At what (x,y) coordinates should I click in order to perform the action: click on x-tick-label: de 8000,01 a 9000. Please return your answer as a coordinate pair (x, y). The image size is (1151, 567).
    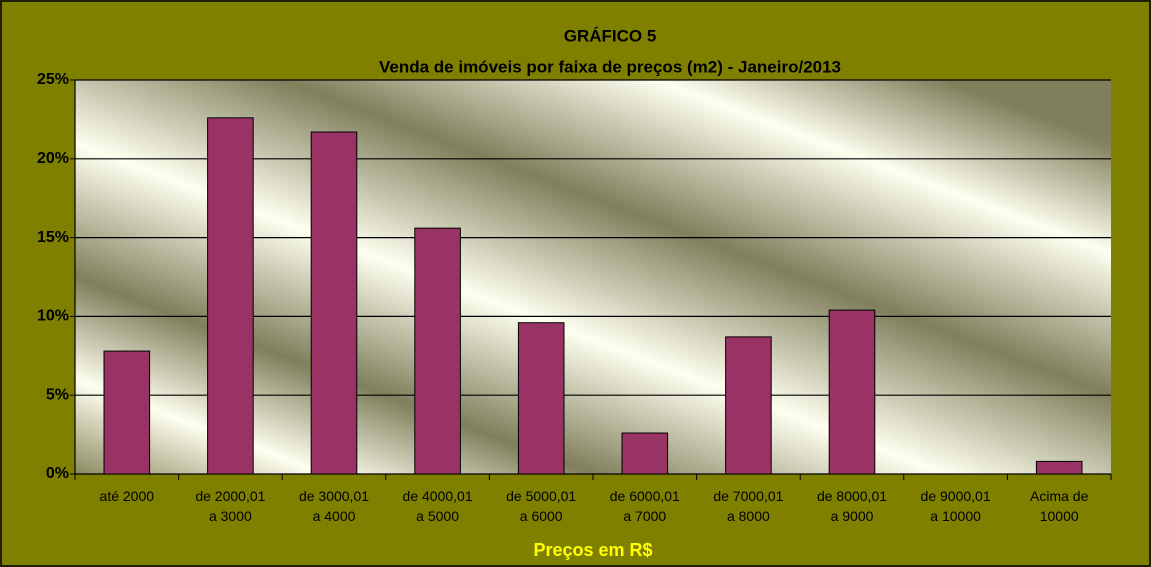
    Looking at the image, I should click on (852, 506).